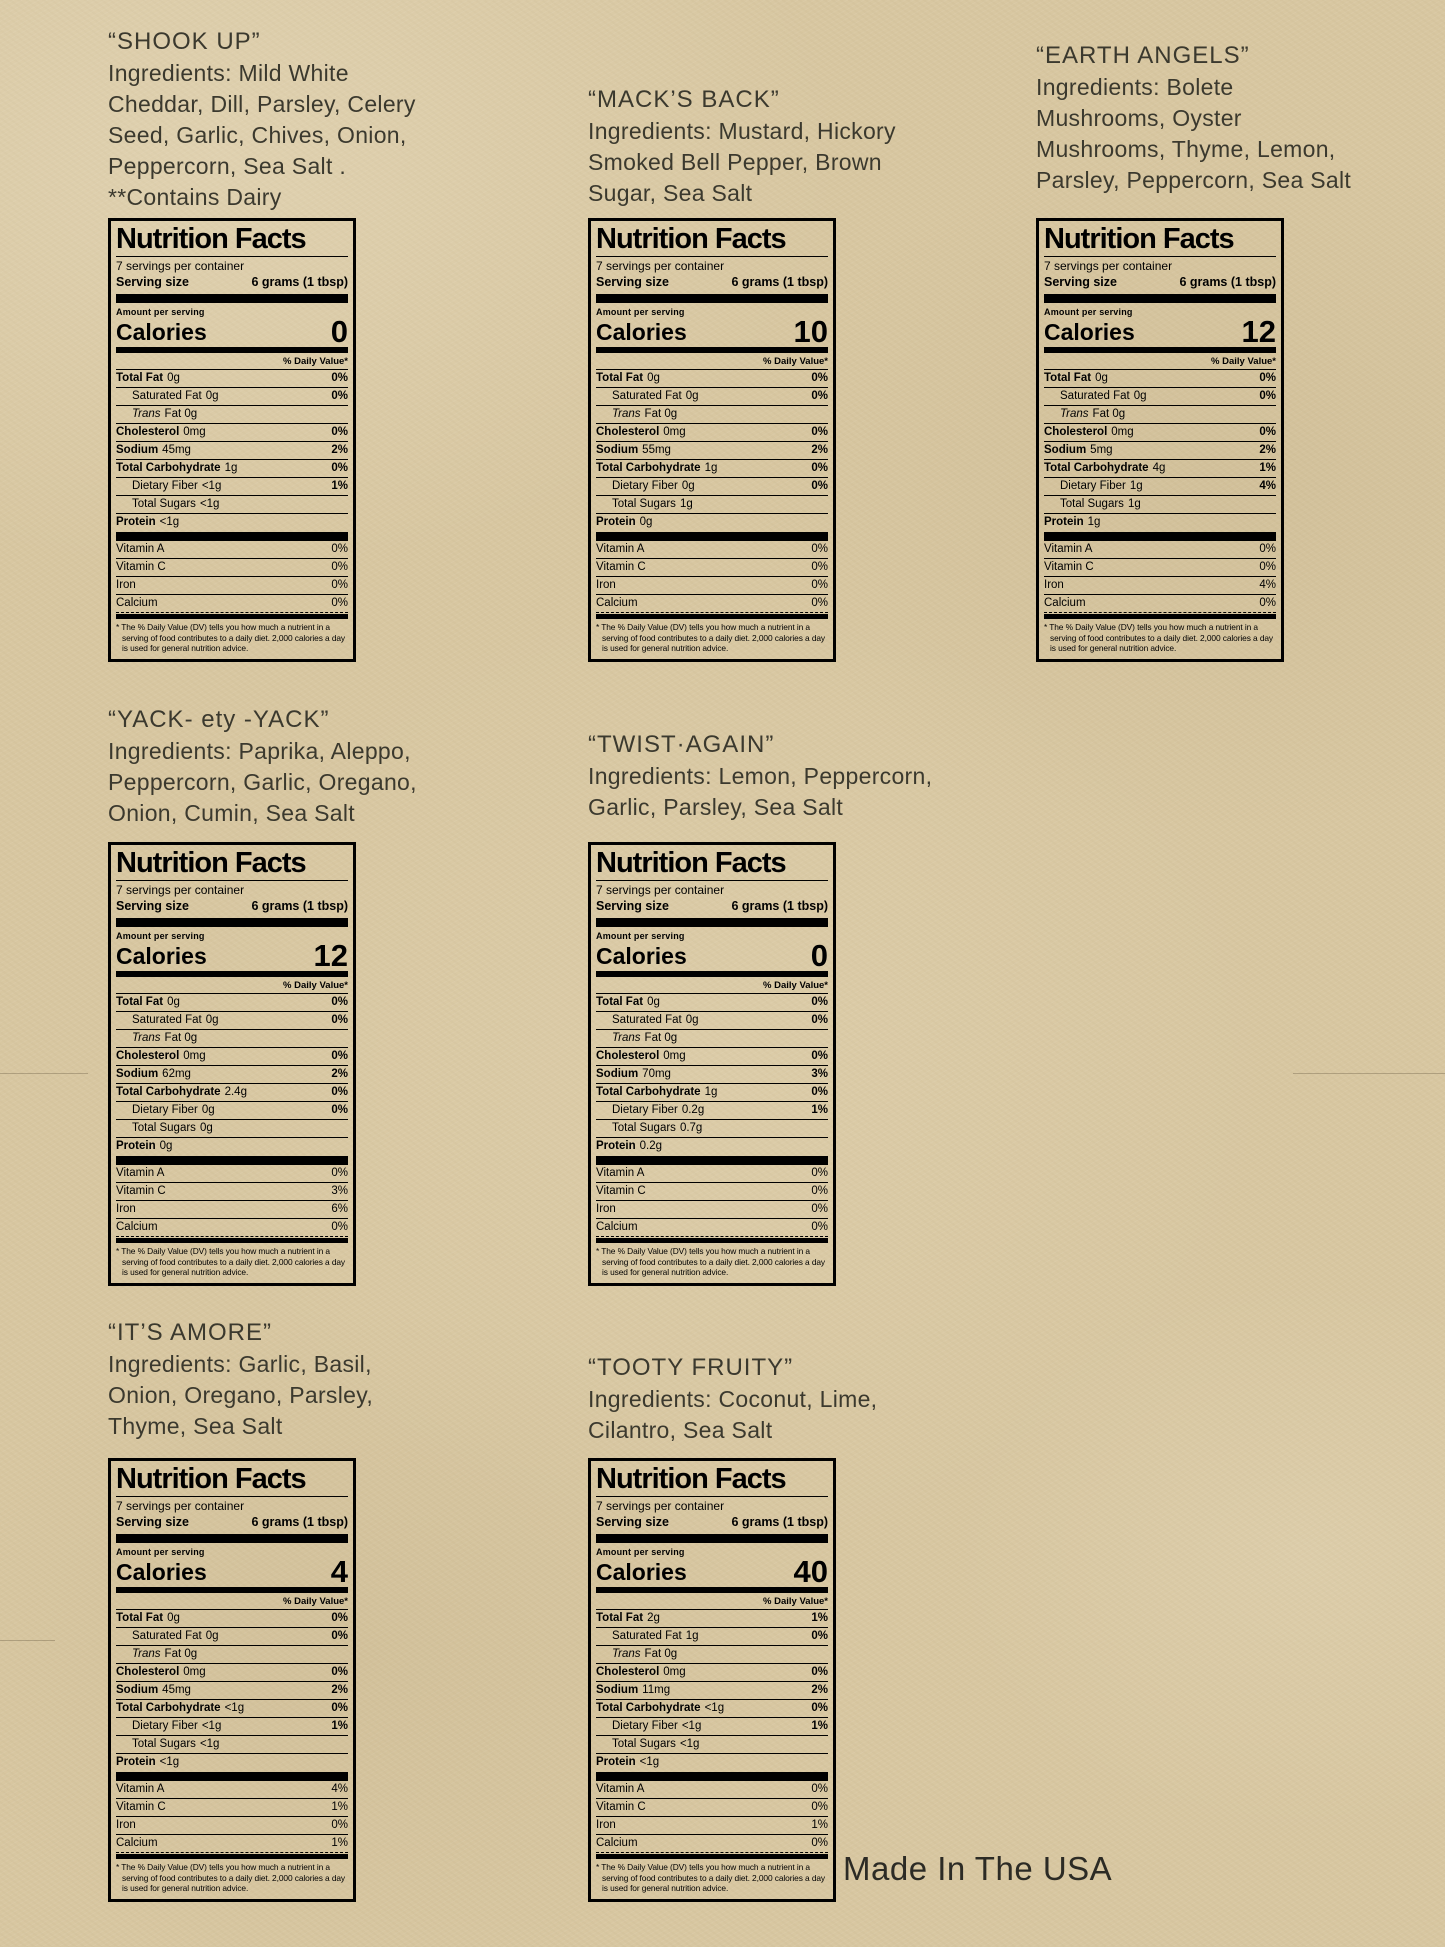  Describe the element at coordinates (1092, 504) in the screenshot. I see `nutrient-name: Total Sugars` at that location.